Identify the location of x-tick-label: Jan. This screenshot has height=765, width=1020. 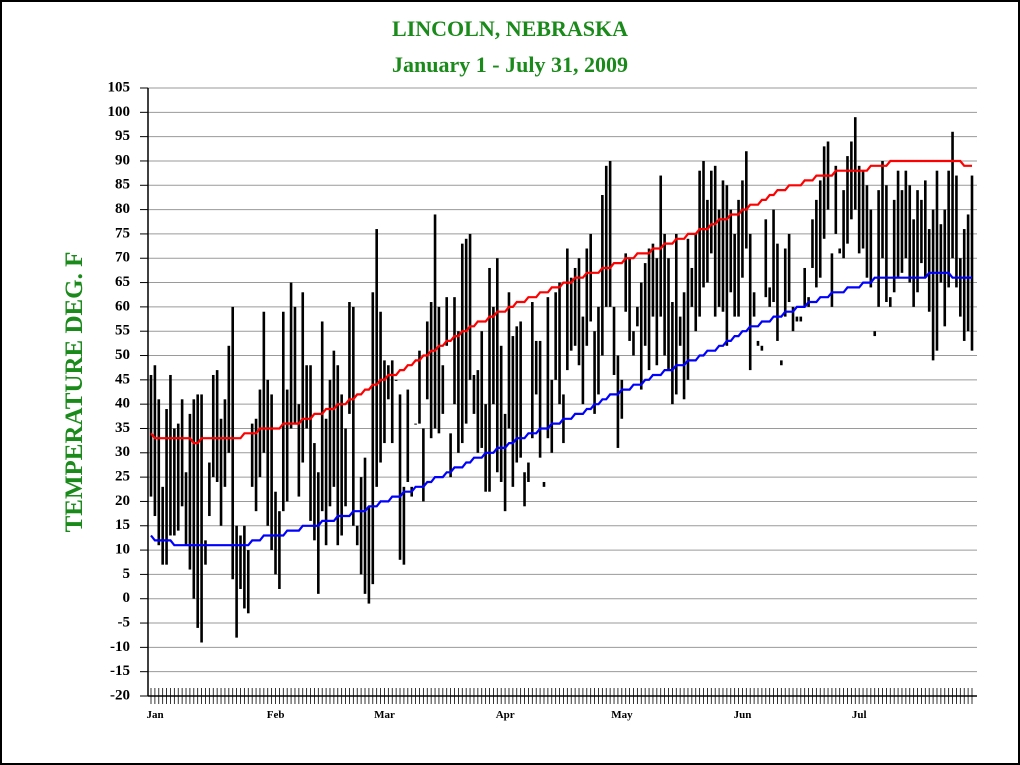
(154, 715).